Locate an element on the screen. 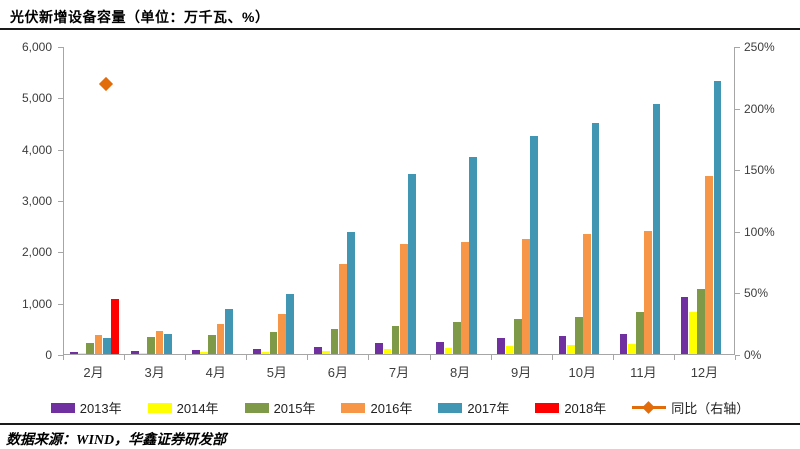 This screenshot has height=449, width=800. y-axis-label-left: 1,000 is located at coordinates (36, 303).